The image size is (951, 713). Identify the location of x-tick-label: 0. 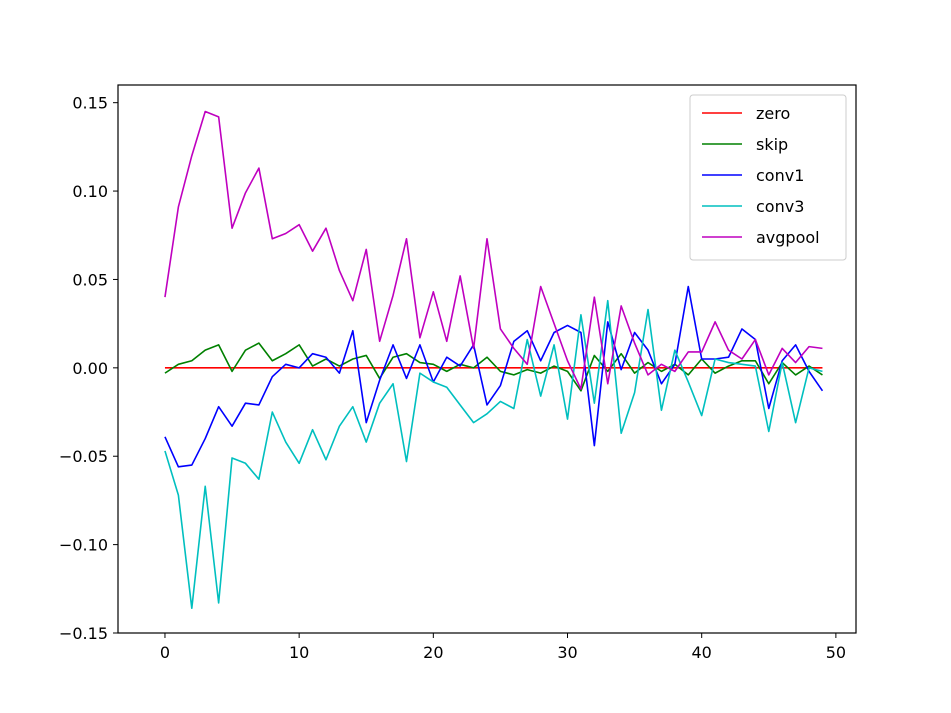
(165, 652).